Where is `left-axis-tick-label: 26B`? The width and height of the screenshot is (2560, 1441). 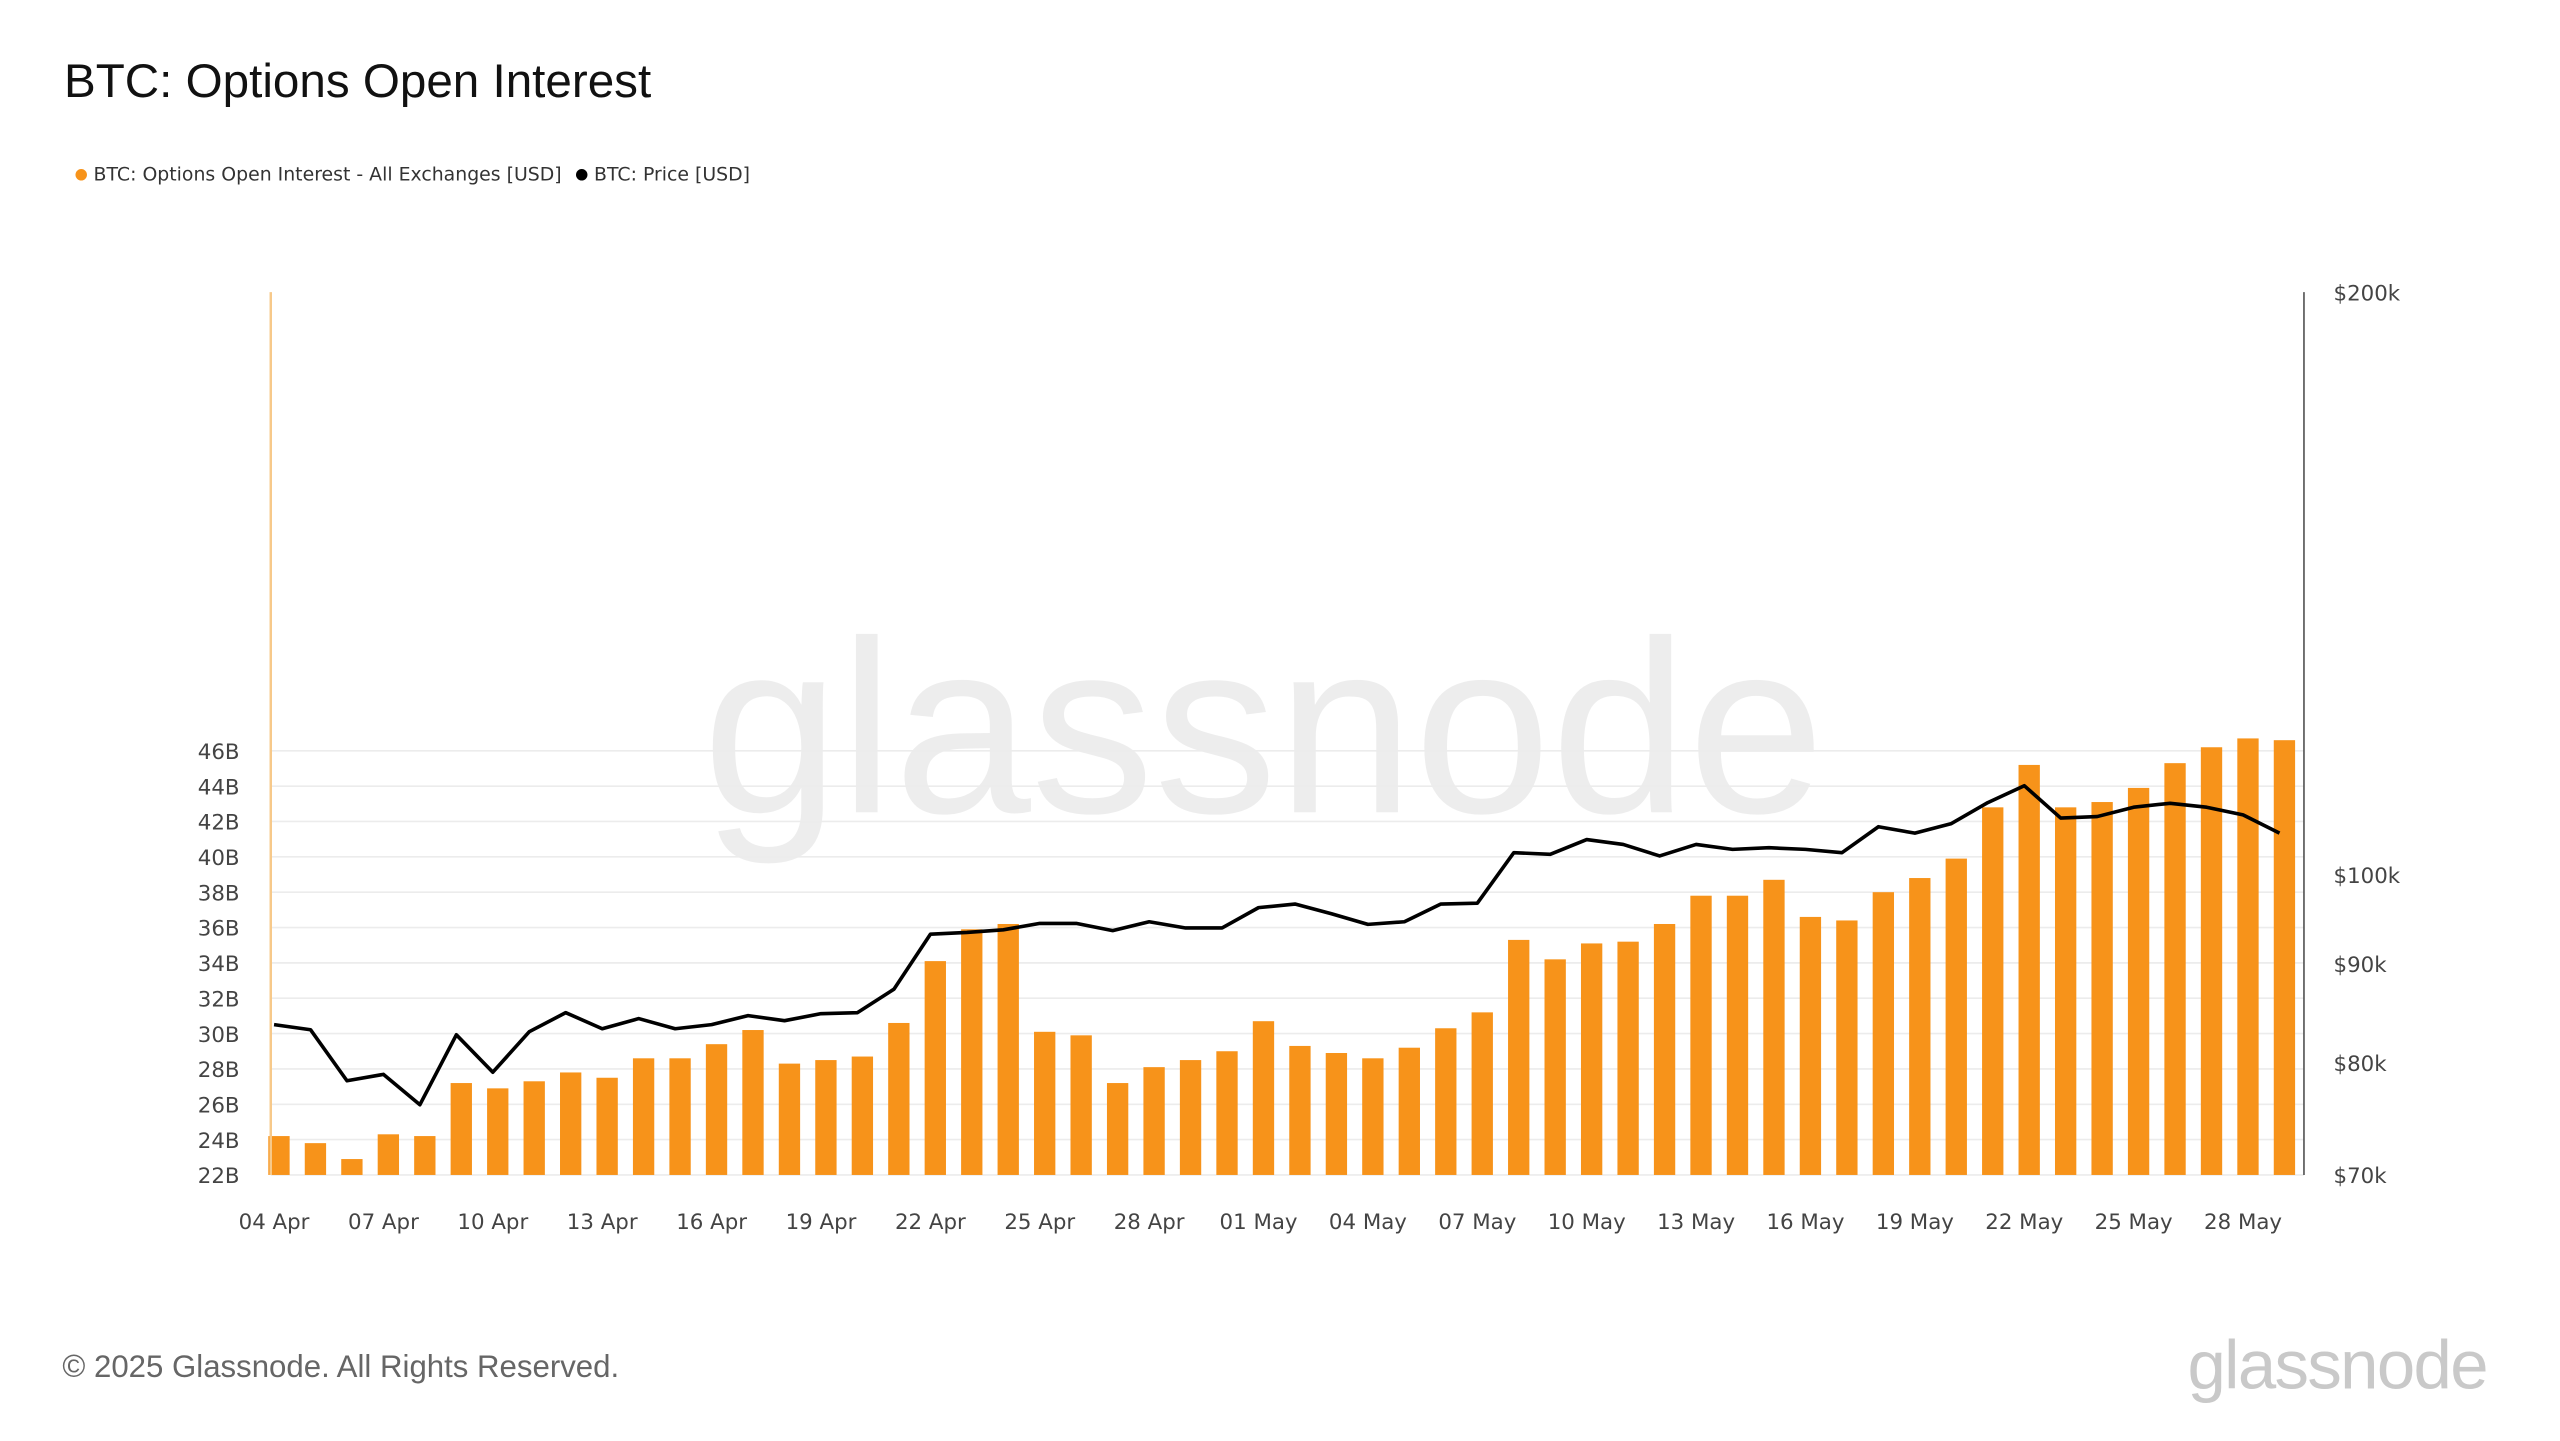 left-axis-tick-label: 26B is located at coordinates (219, 1105).